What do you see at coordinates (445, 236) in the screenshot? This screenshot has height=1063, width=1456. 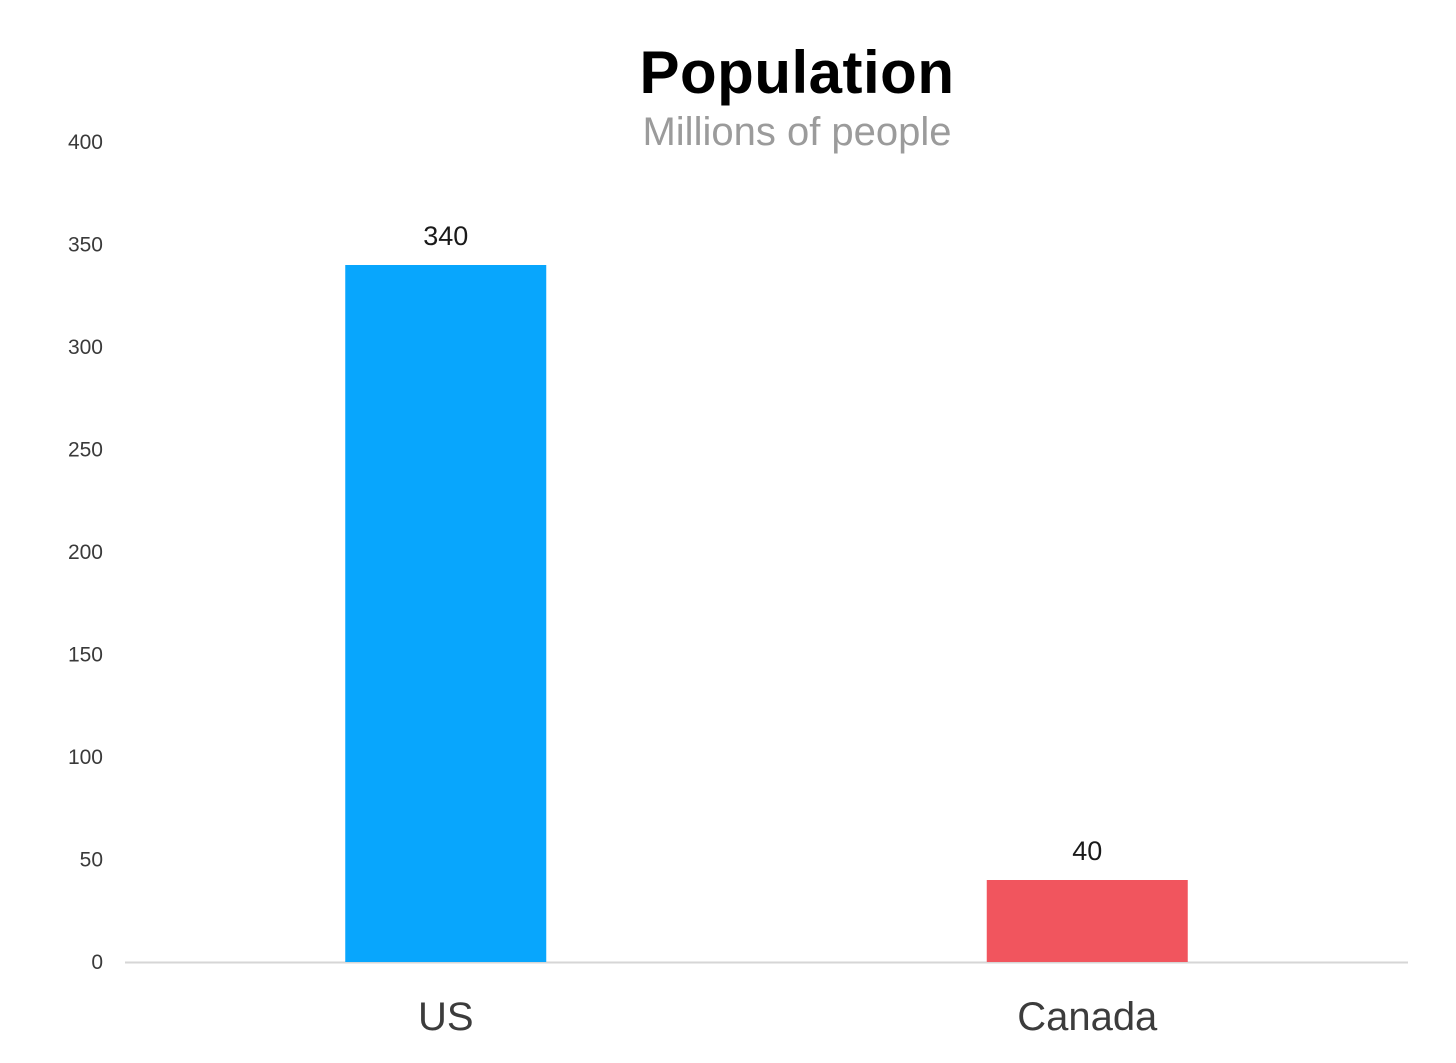 I see `data-label: 340` at bounding box center [445, 236].